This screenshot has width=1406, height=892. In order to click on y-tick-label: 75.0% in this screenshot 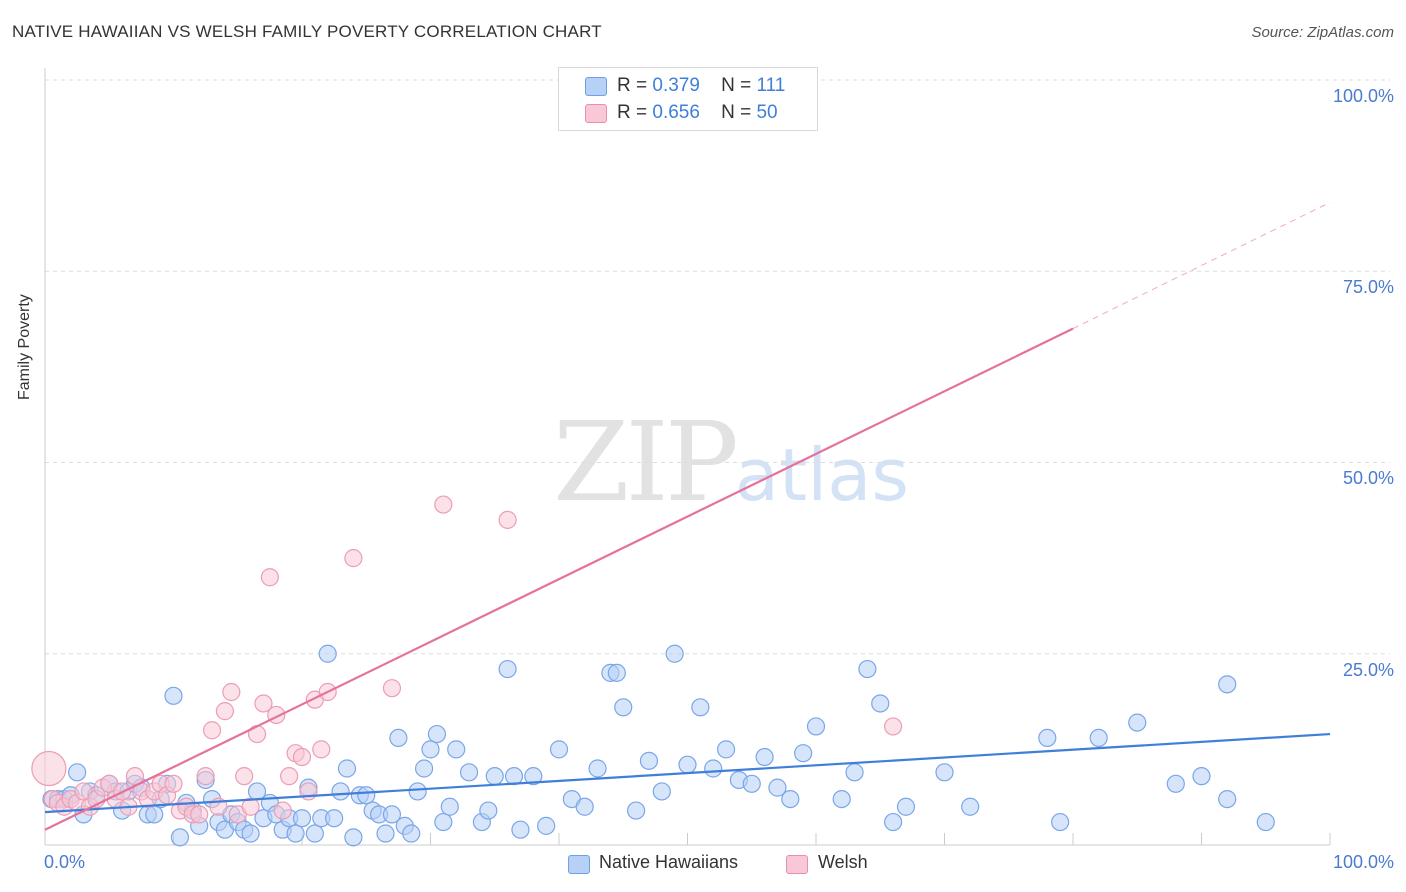, I will do `click(1368, 287)`.